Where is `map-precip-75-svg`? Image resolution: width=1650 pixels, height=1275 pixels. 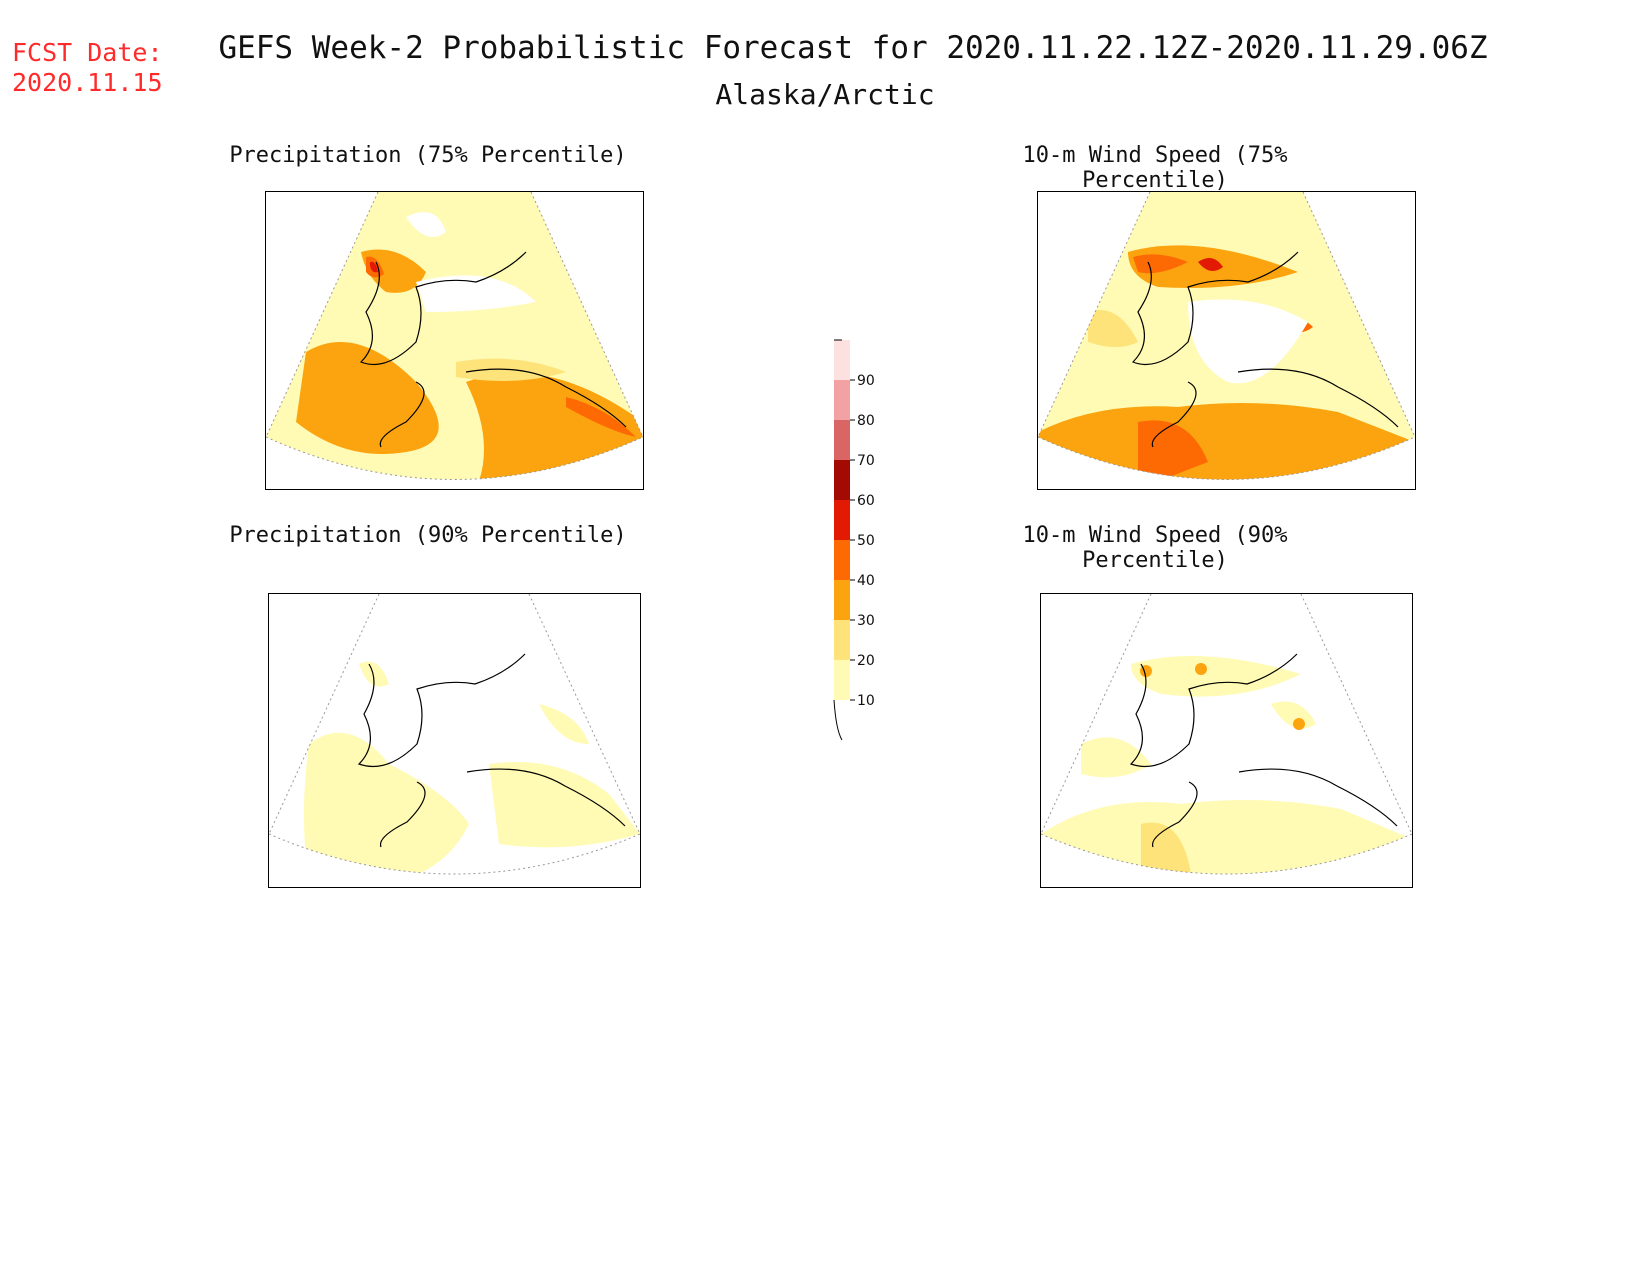
map-precip-75-svg is located at coordinates (454, 336).